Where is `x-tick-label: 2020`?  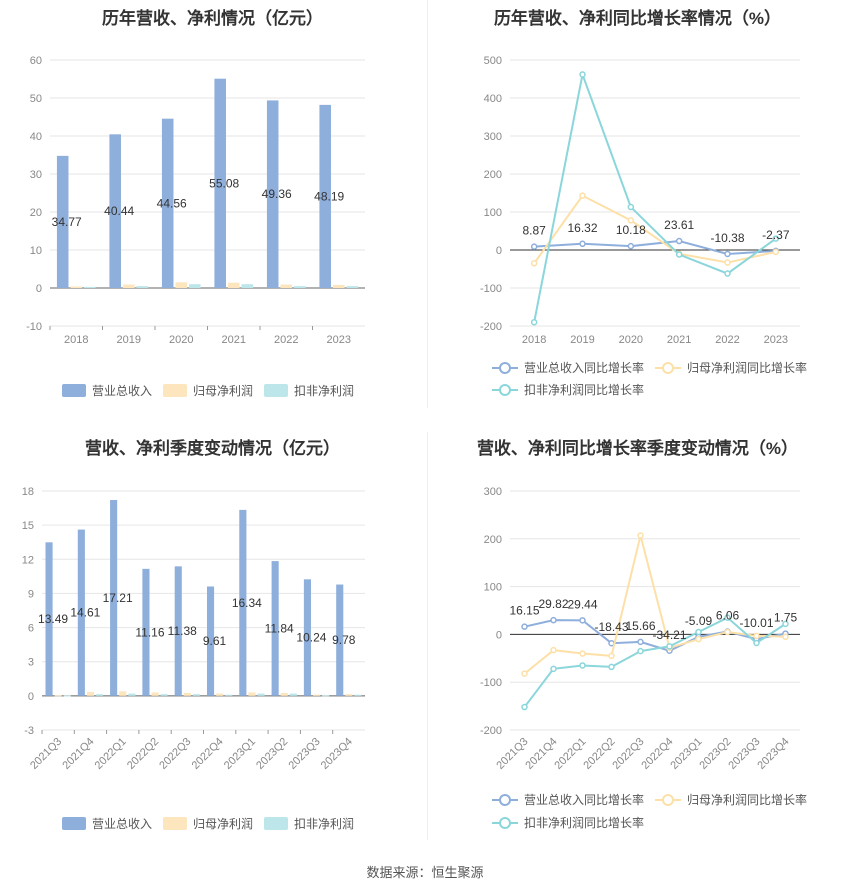 x-tick-label: 2020 is located at coordinates (631, 340).